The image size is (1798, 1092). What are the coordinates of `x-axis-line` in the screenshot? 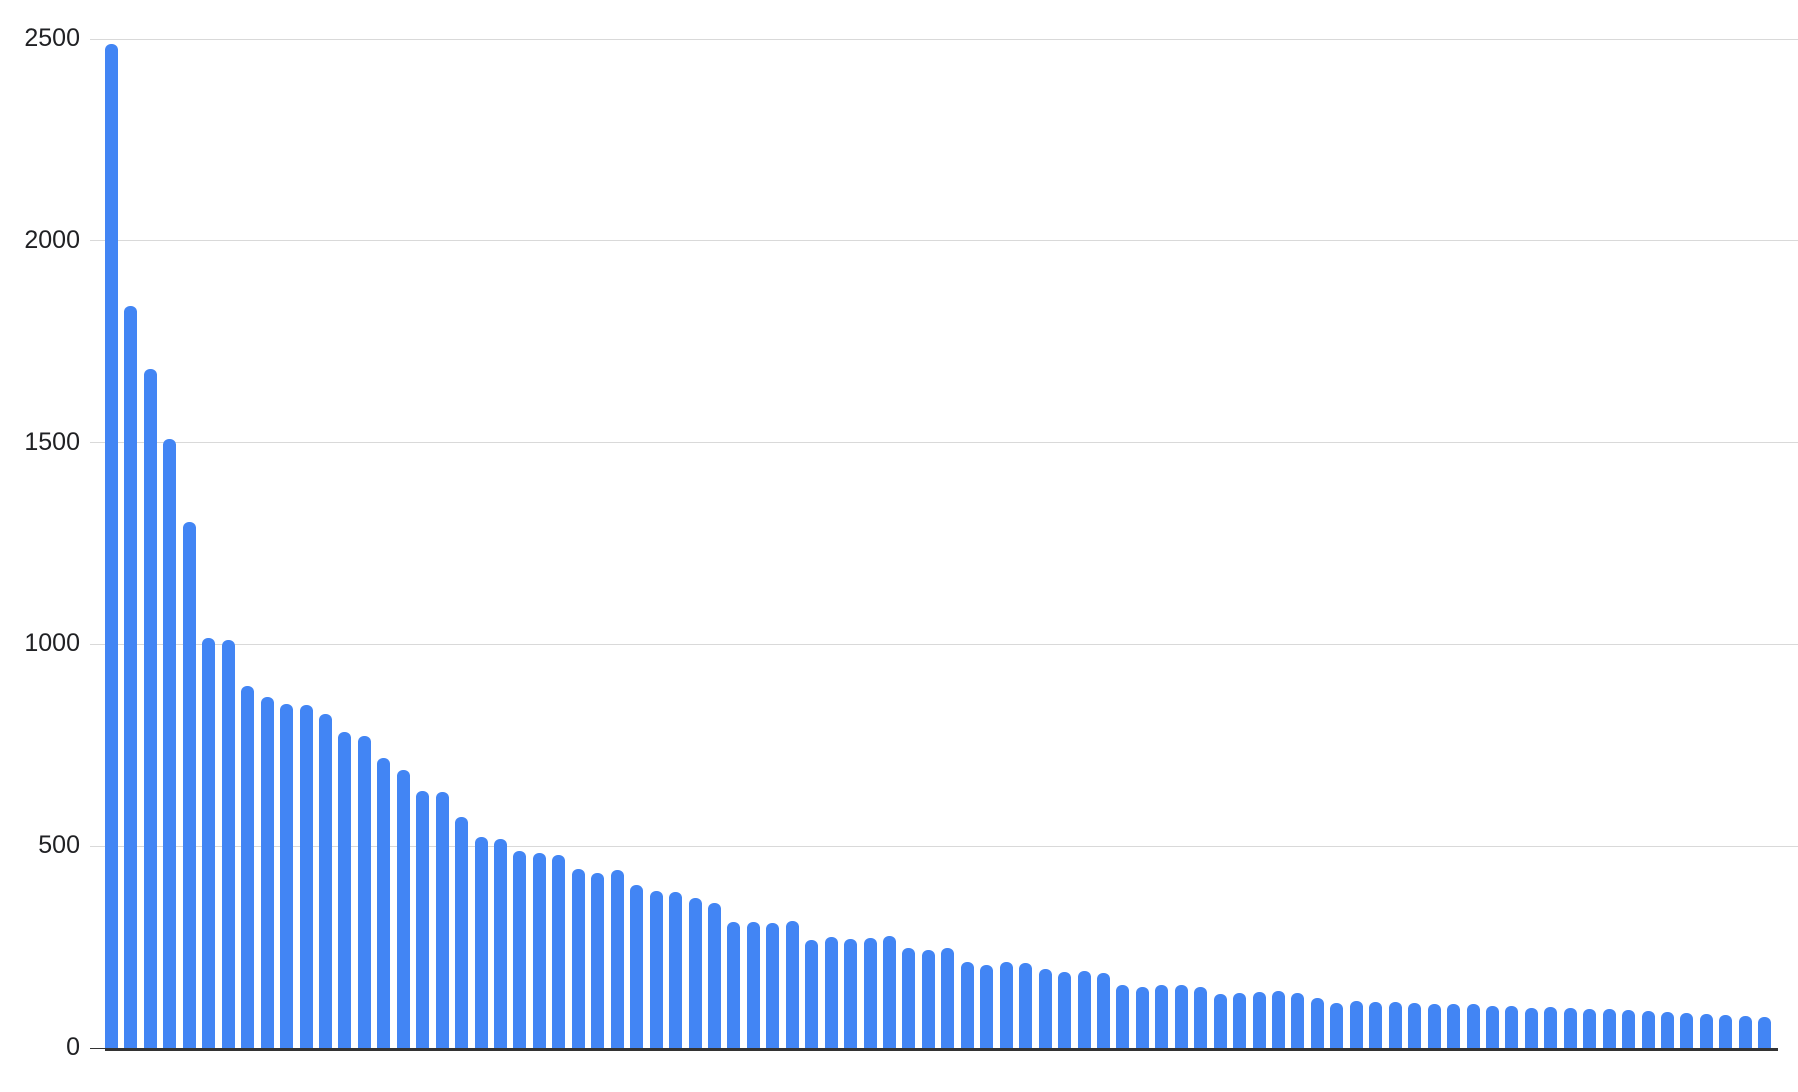 It's located at (941, 1049).